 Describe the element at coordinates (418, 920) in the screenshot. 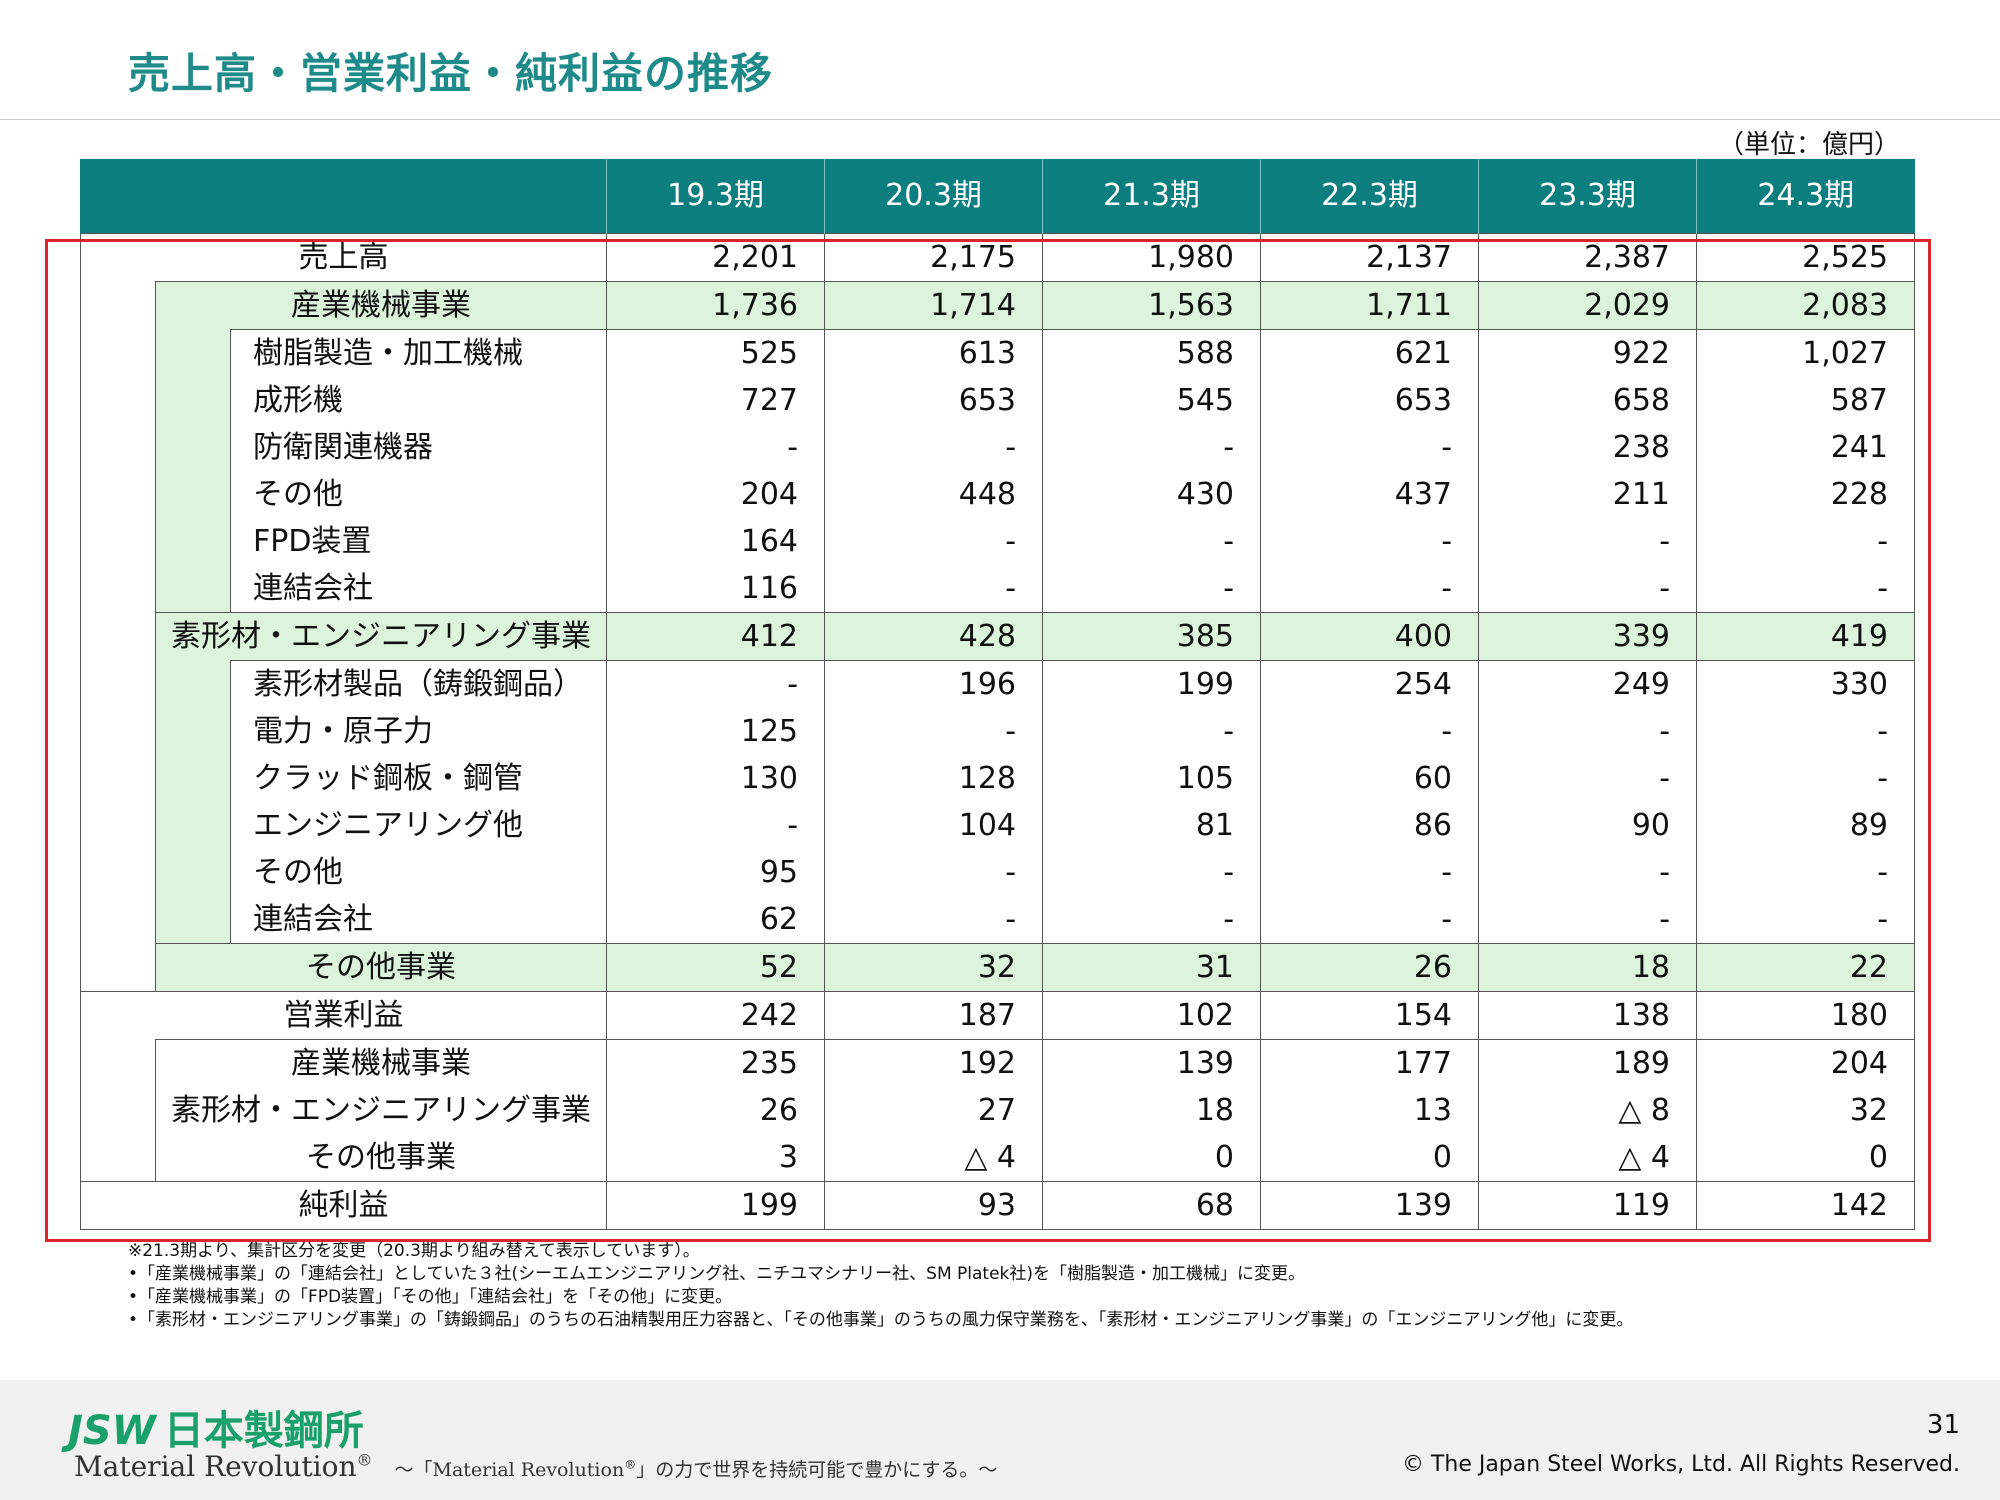

I see `row-label: 連結会社` at that location.